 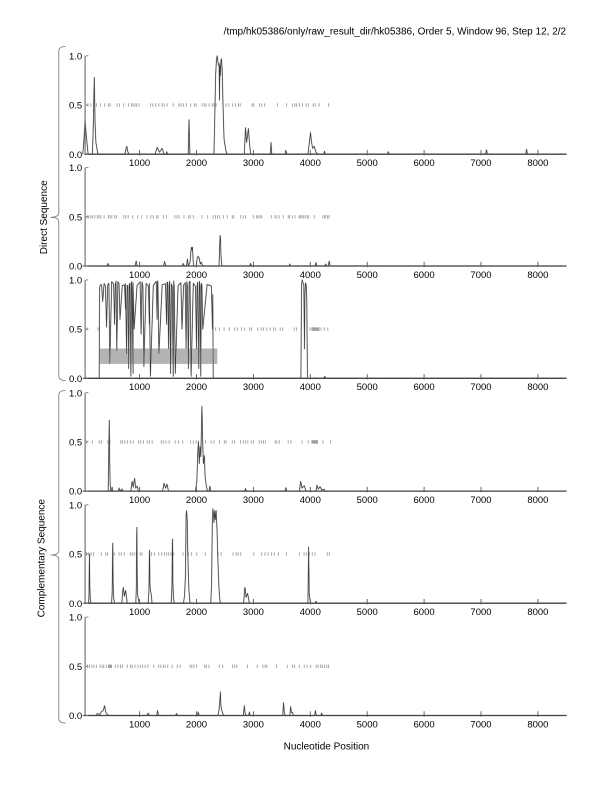 I want to click on svg-text: Complementary Sequence, so click(x=42, y=558).